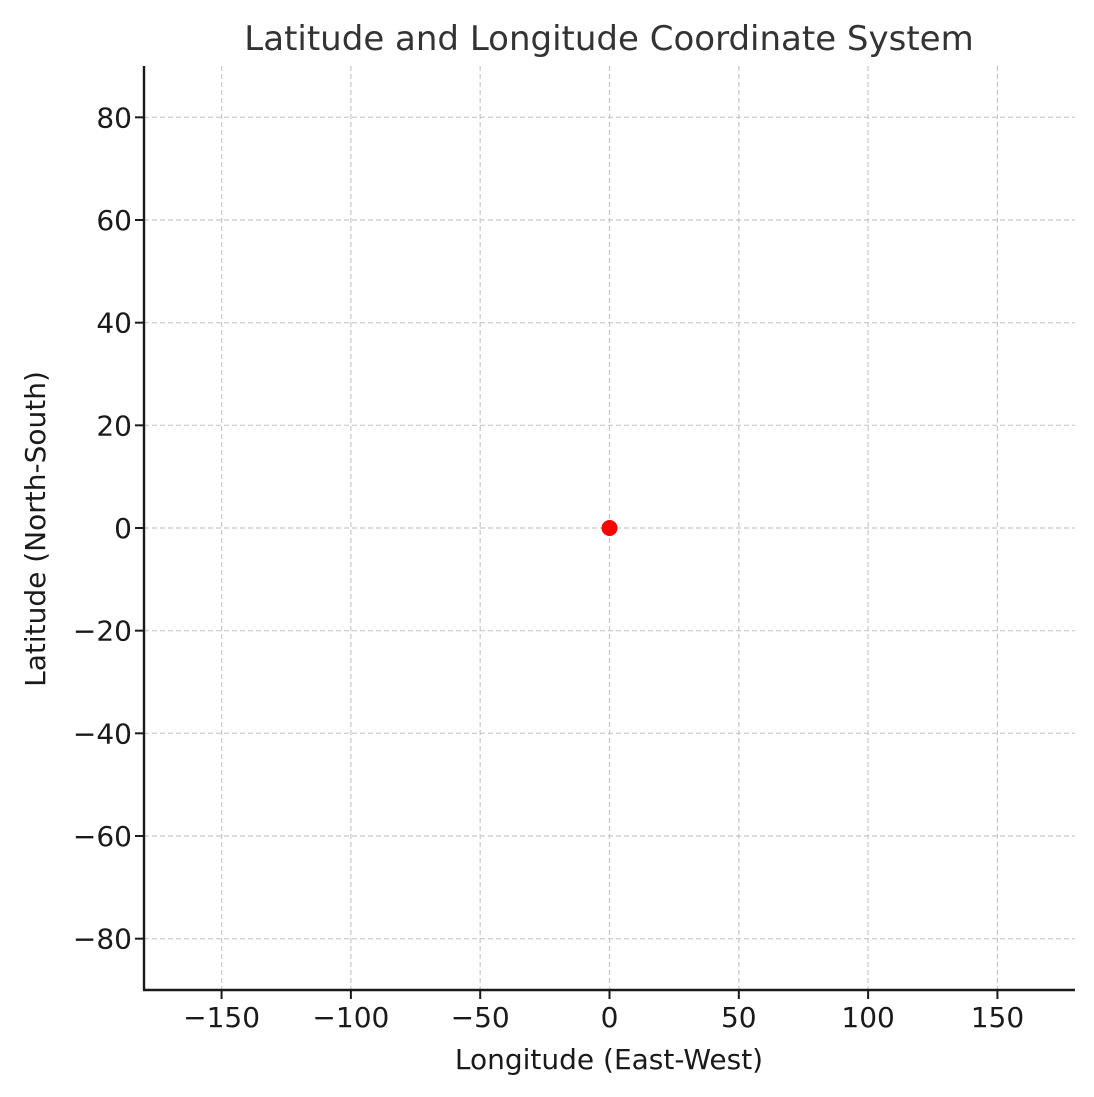  I want to click on x-axis-ticks: −150 −100 −50 0 50 100 150, so click(603, 1012).